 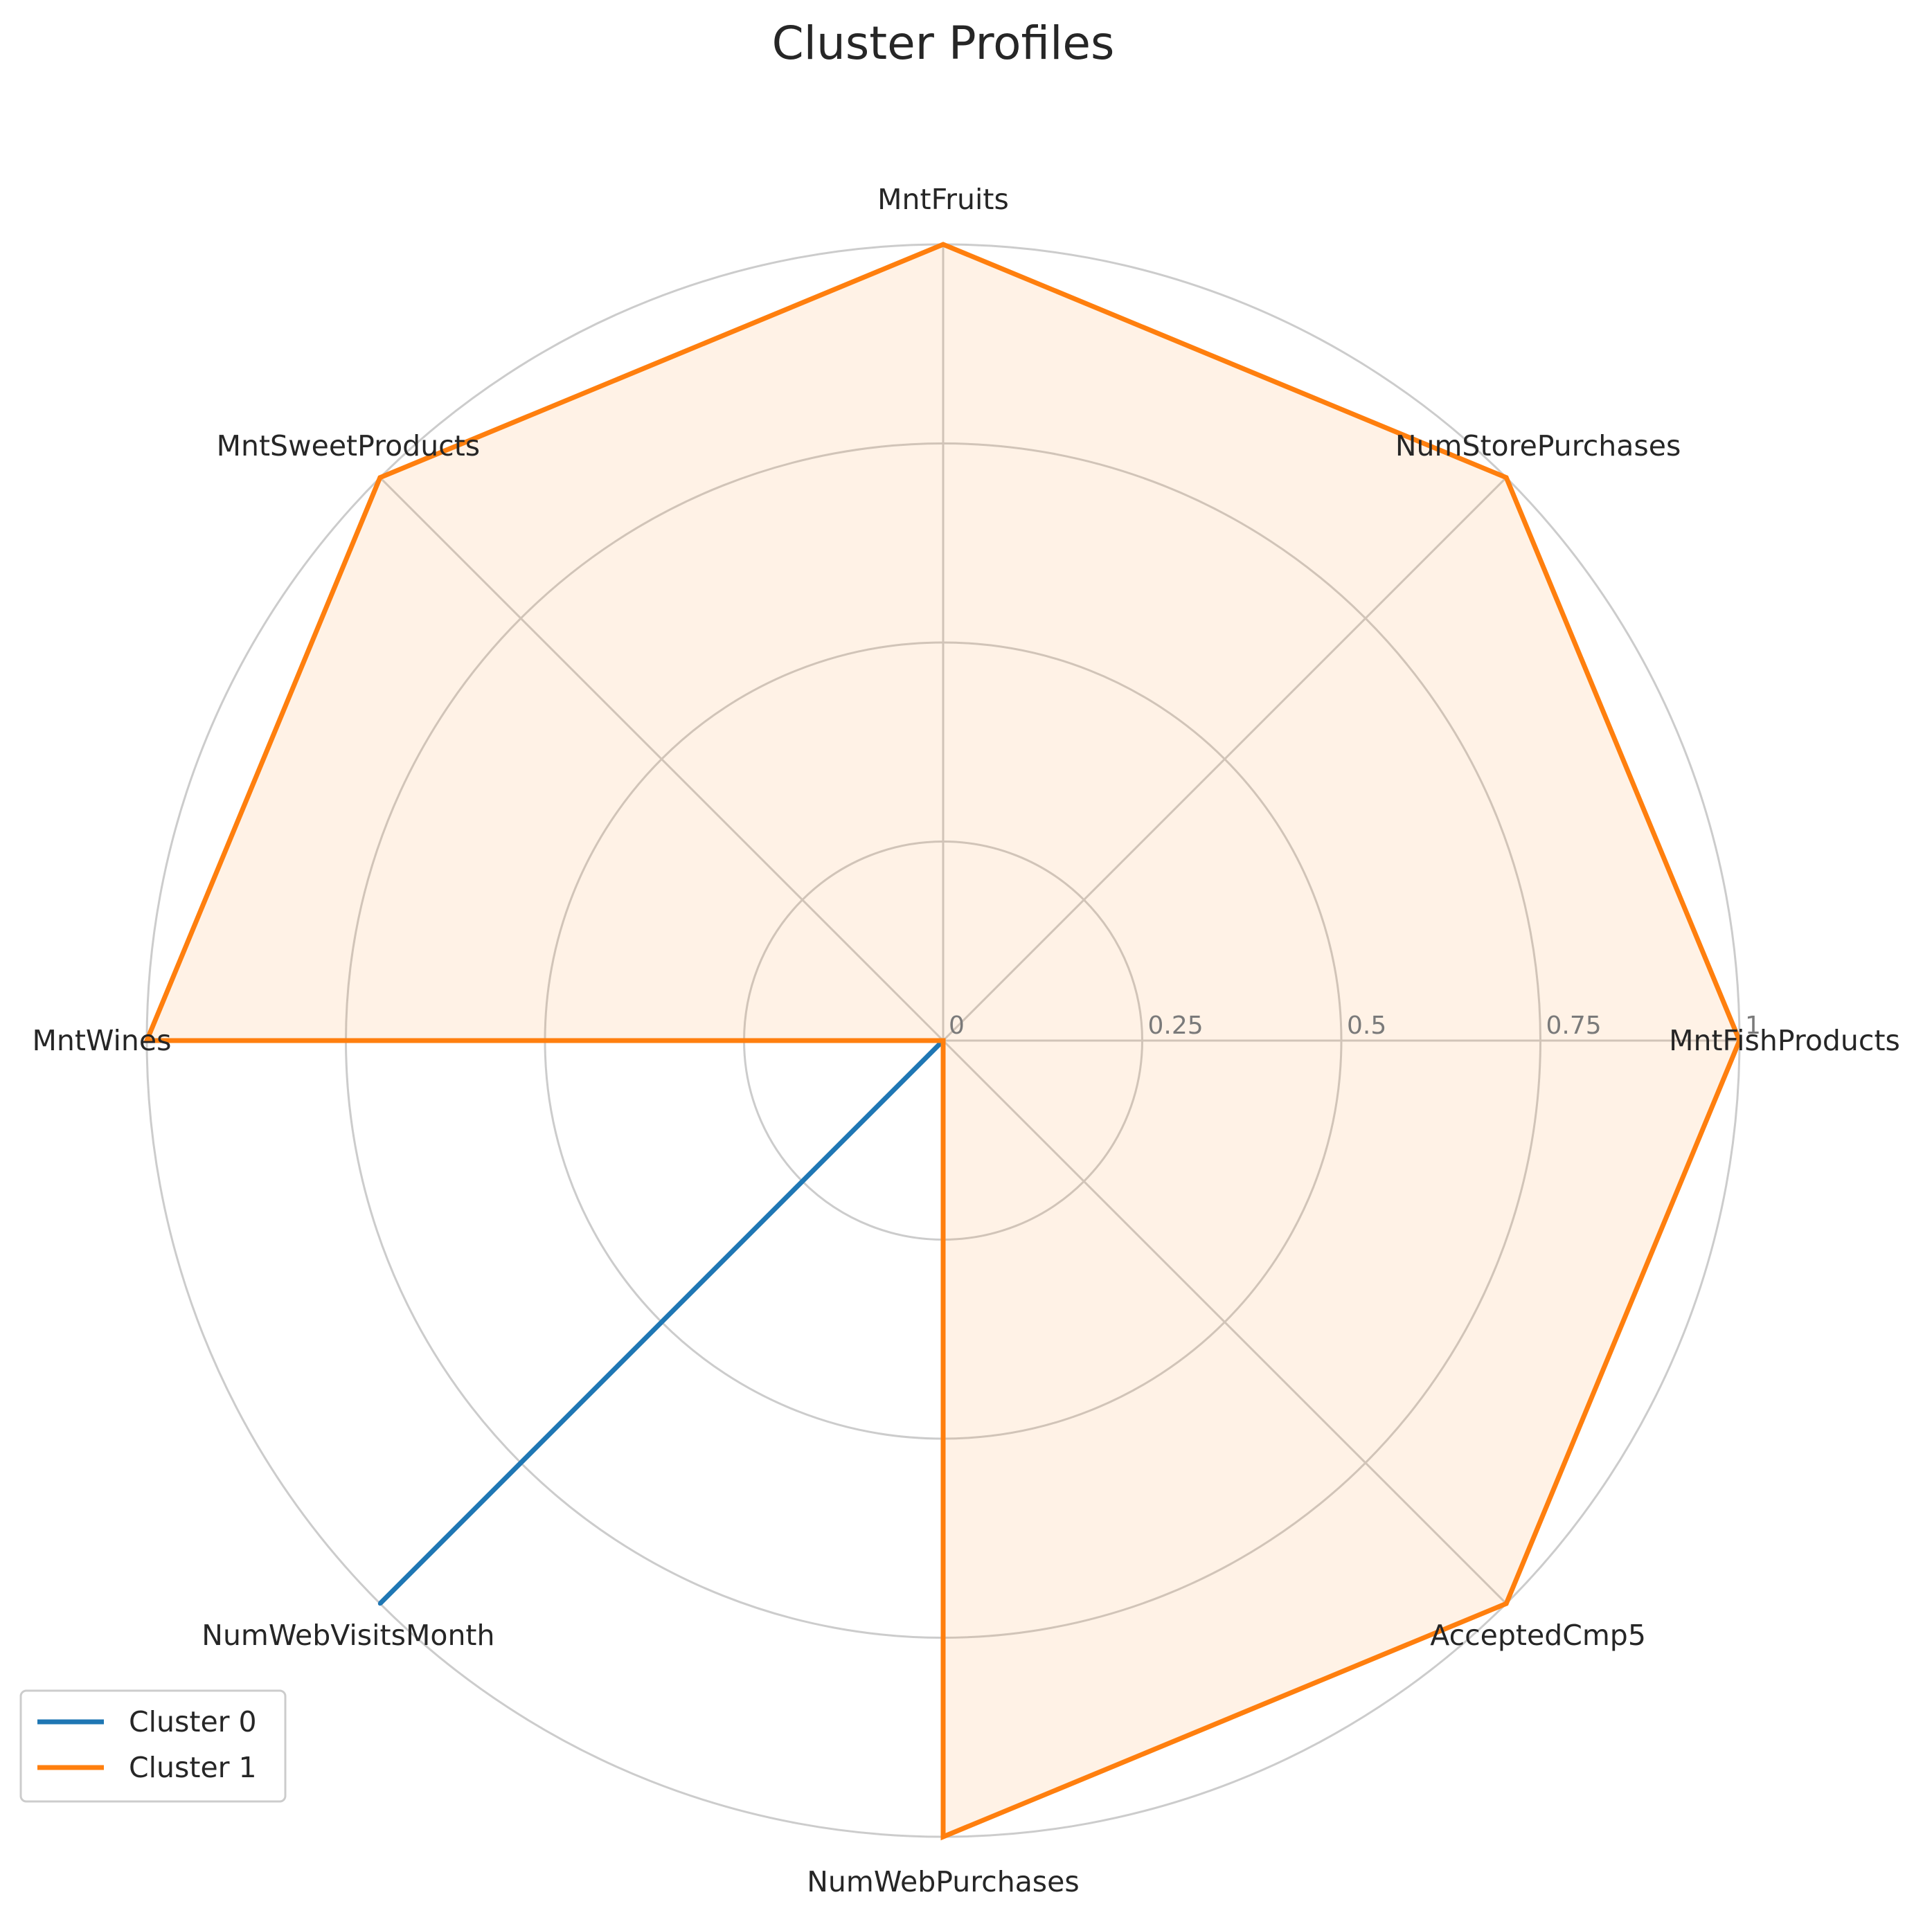 I want to click on legend: Cluster 0 Cluster 1, so click(x=153, y=1746).